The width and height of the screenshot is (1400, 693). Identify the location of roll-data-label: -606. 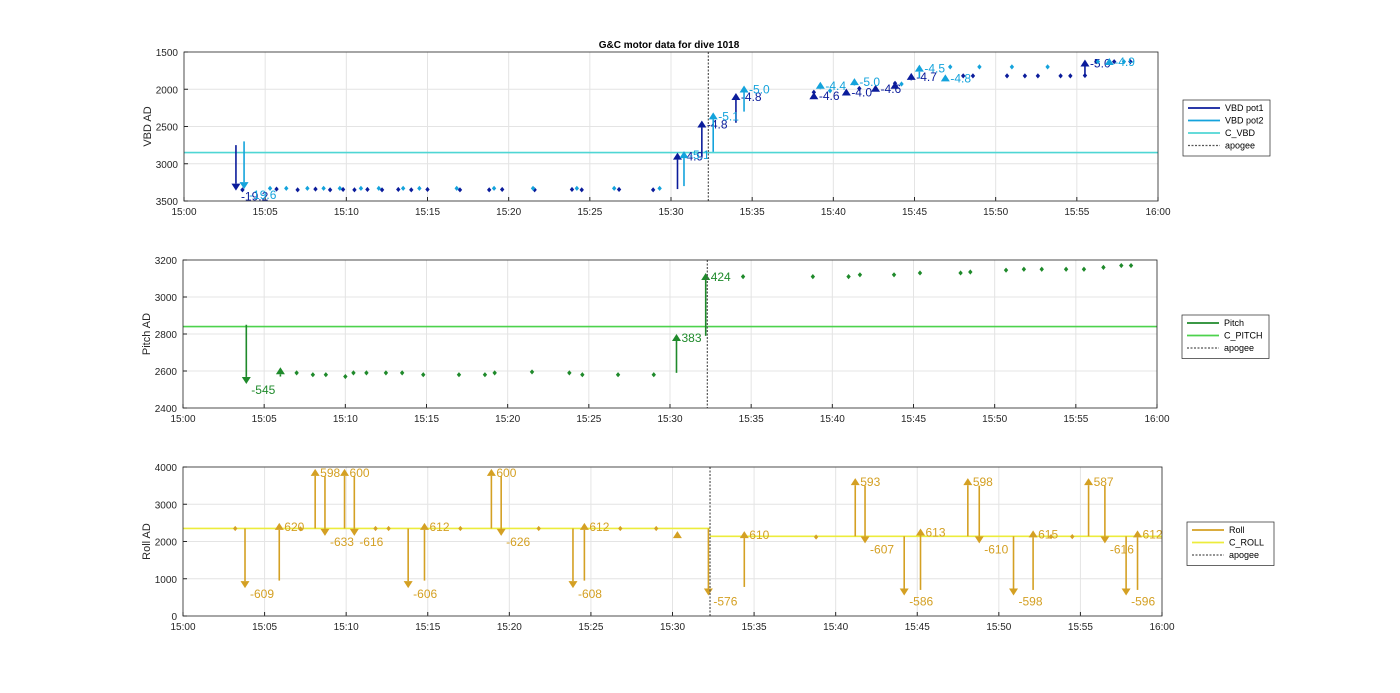
(425, 594).